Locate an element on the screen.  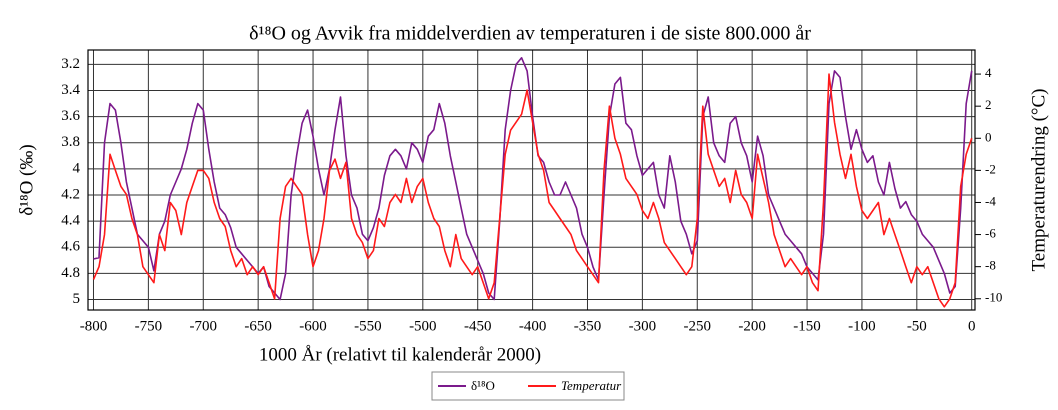
y2-tick-label: -2 is located at coordinates (990, 168).